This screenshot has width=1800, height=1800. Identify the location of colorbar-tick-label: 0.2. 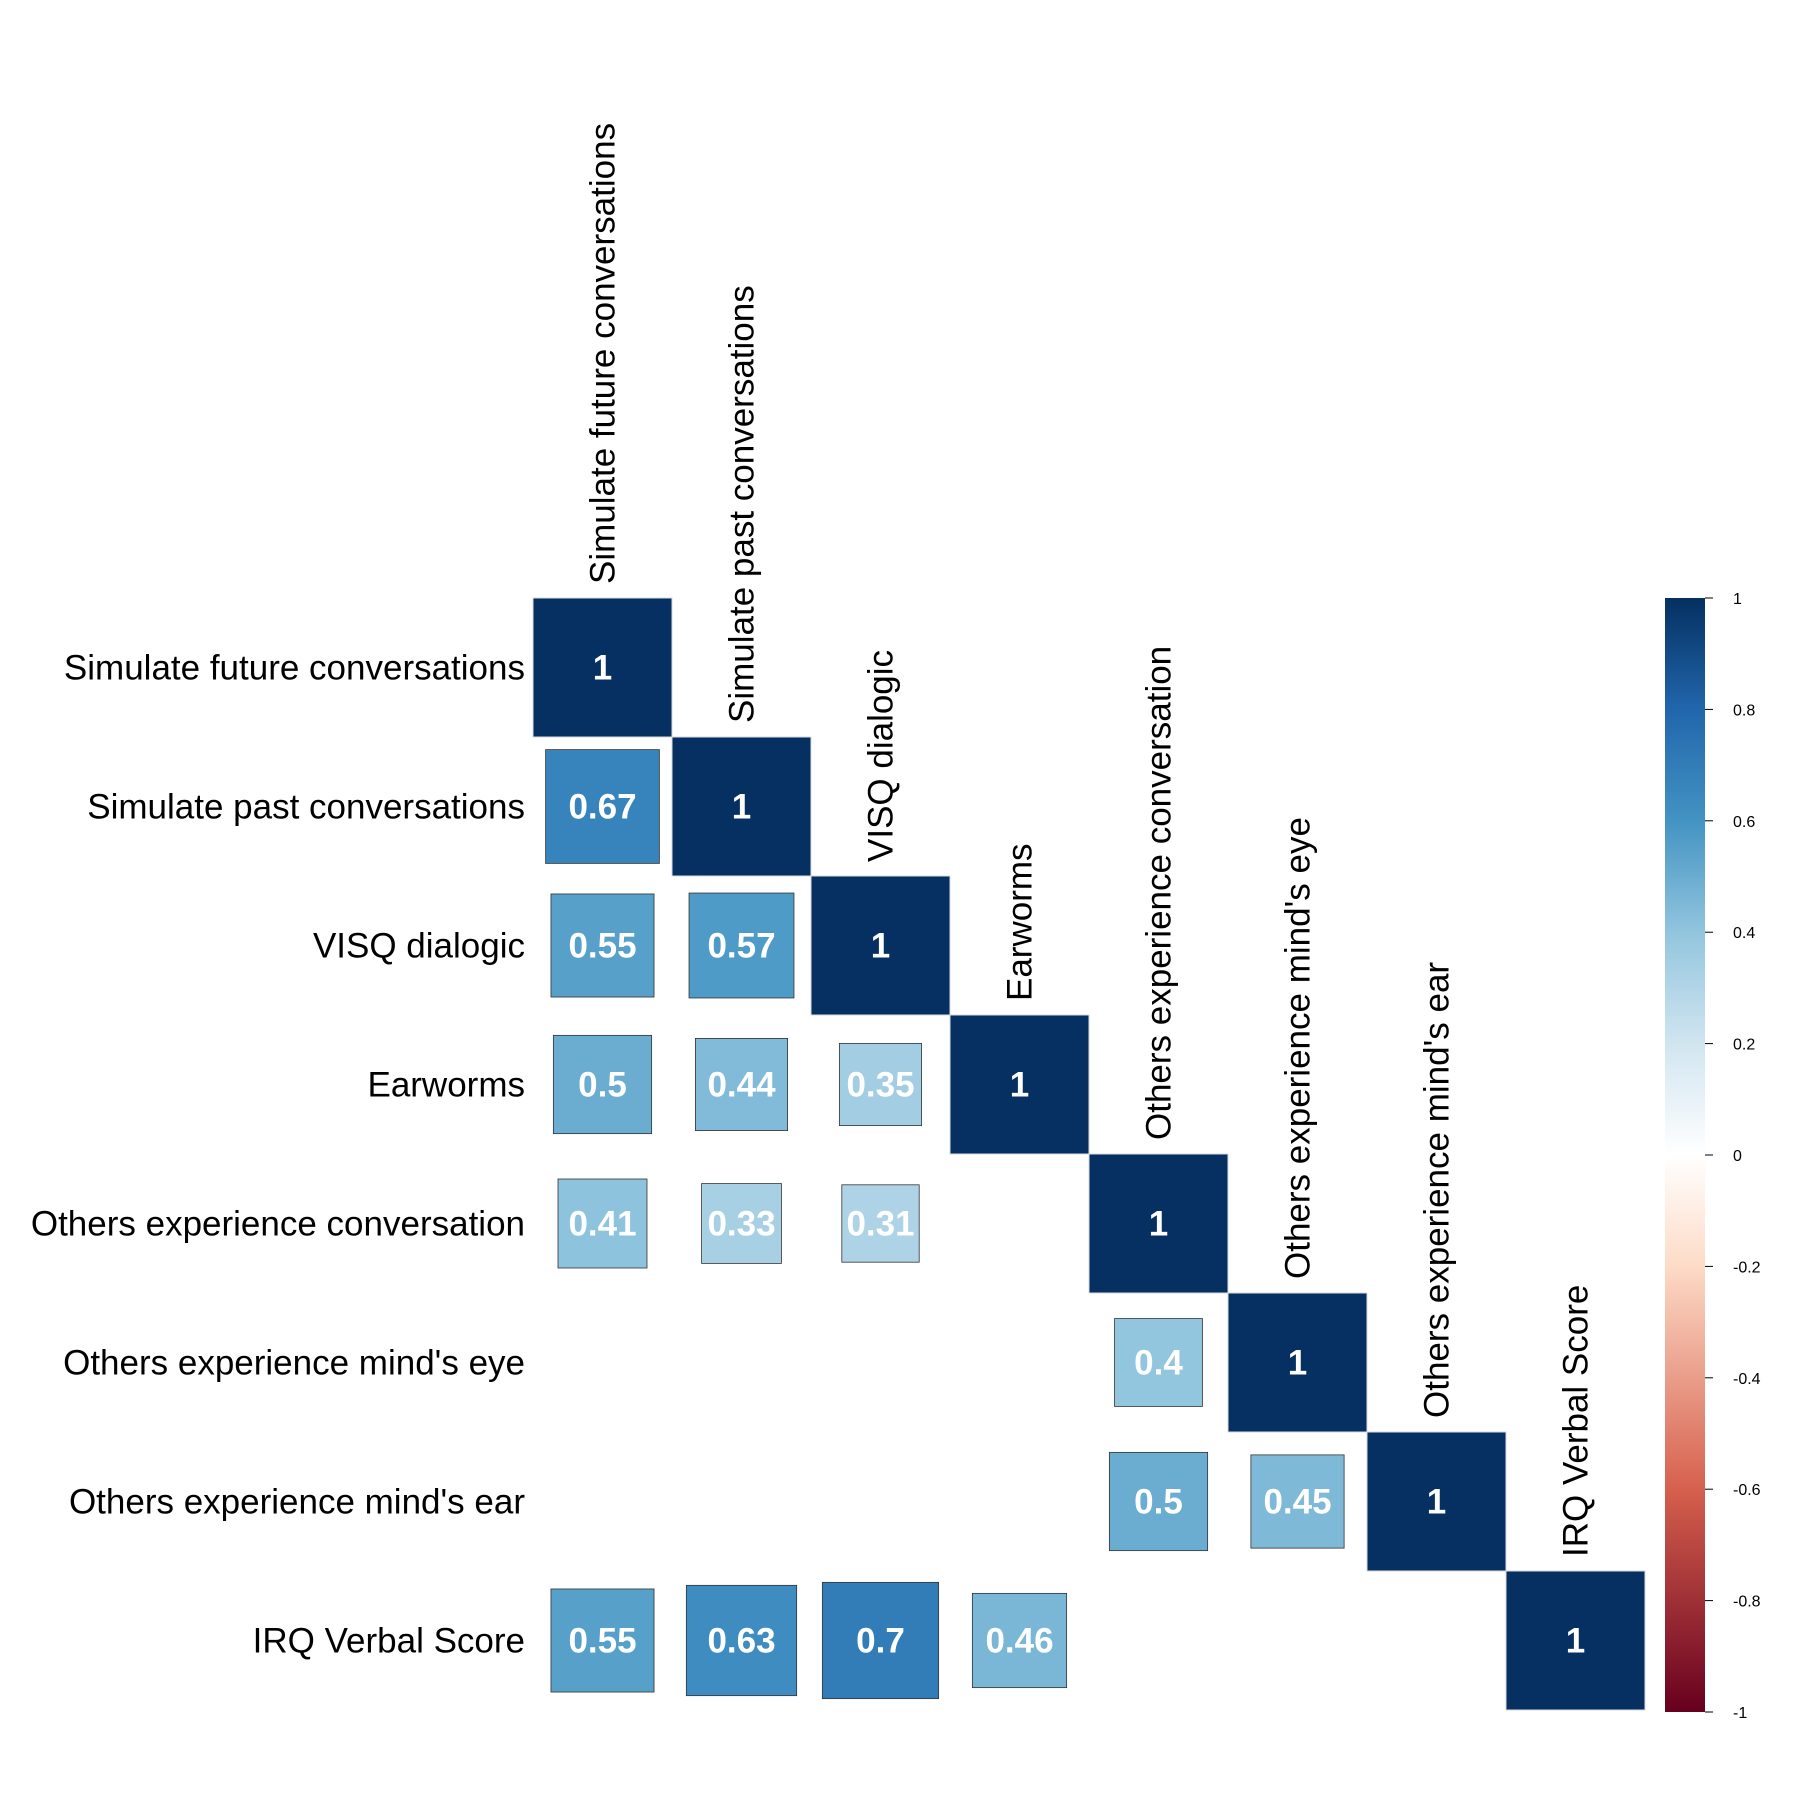
(1744, 1045).